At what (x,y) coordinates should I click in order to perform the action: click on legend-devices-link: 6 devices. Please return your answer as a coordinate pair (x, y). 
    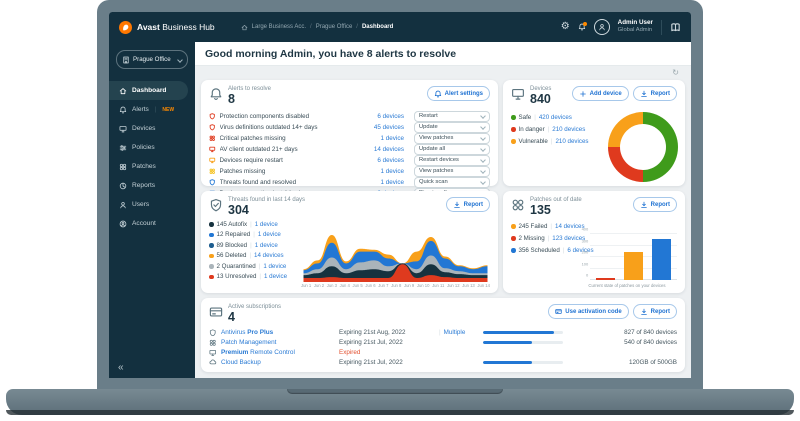
    Looking at the image, I should click on (580, 250).